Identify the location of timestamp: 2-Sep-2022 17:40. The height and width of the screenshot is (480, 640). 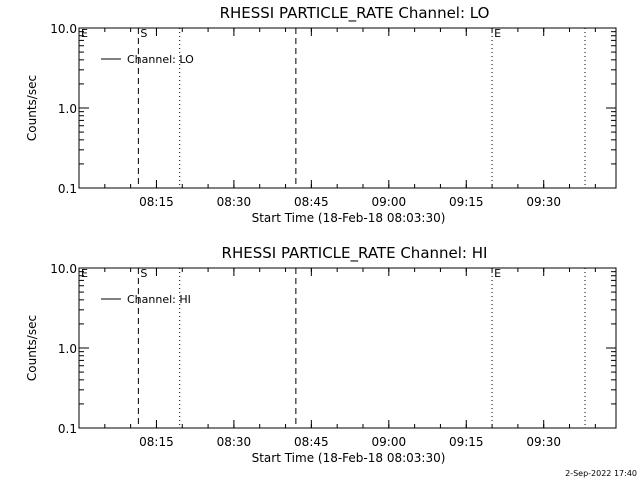
(601, 473).